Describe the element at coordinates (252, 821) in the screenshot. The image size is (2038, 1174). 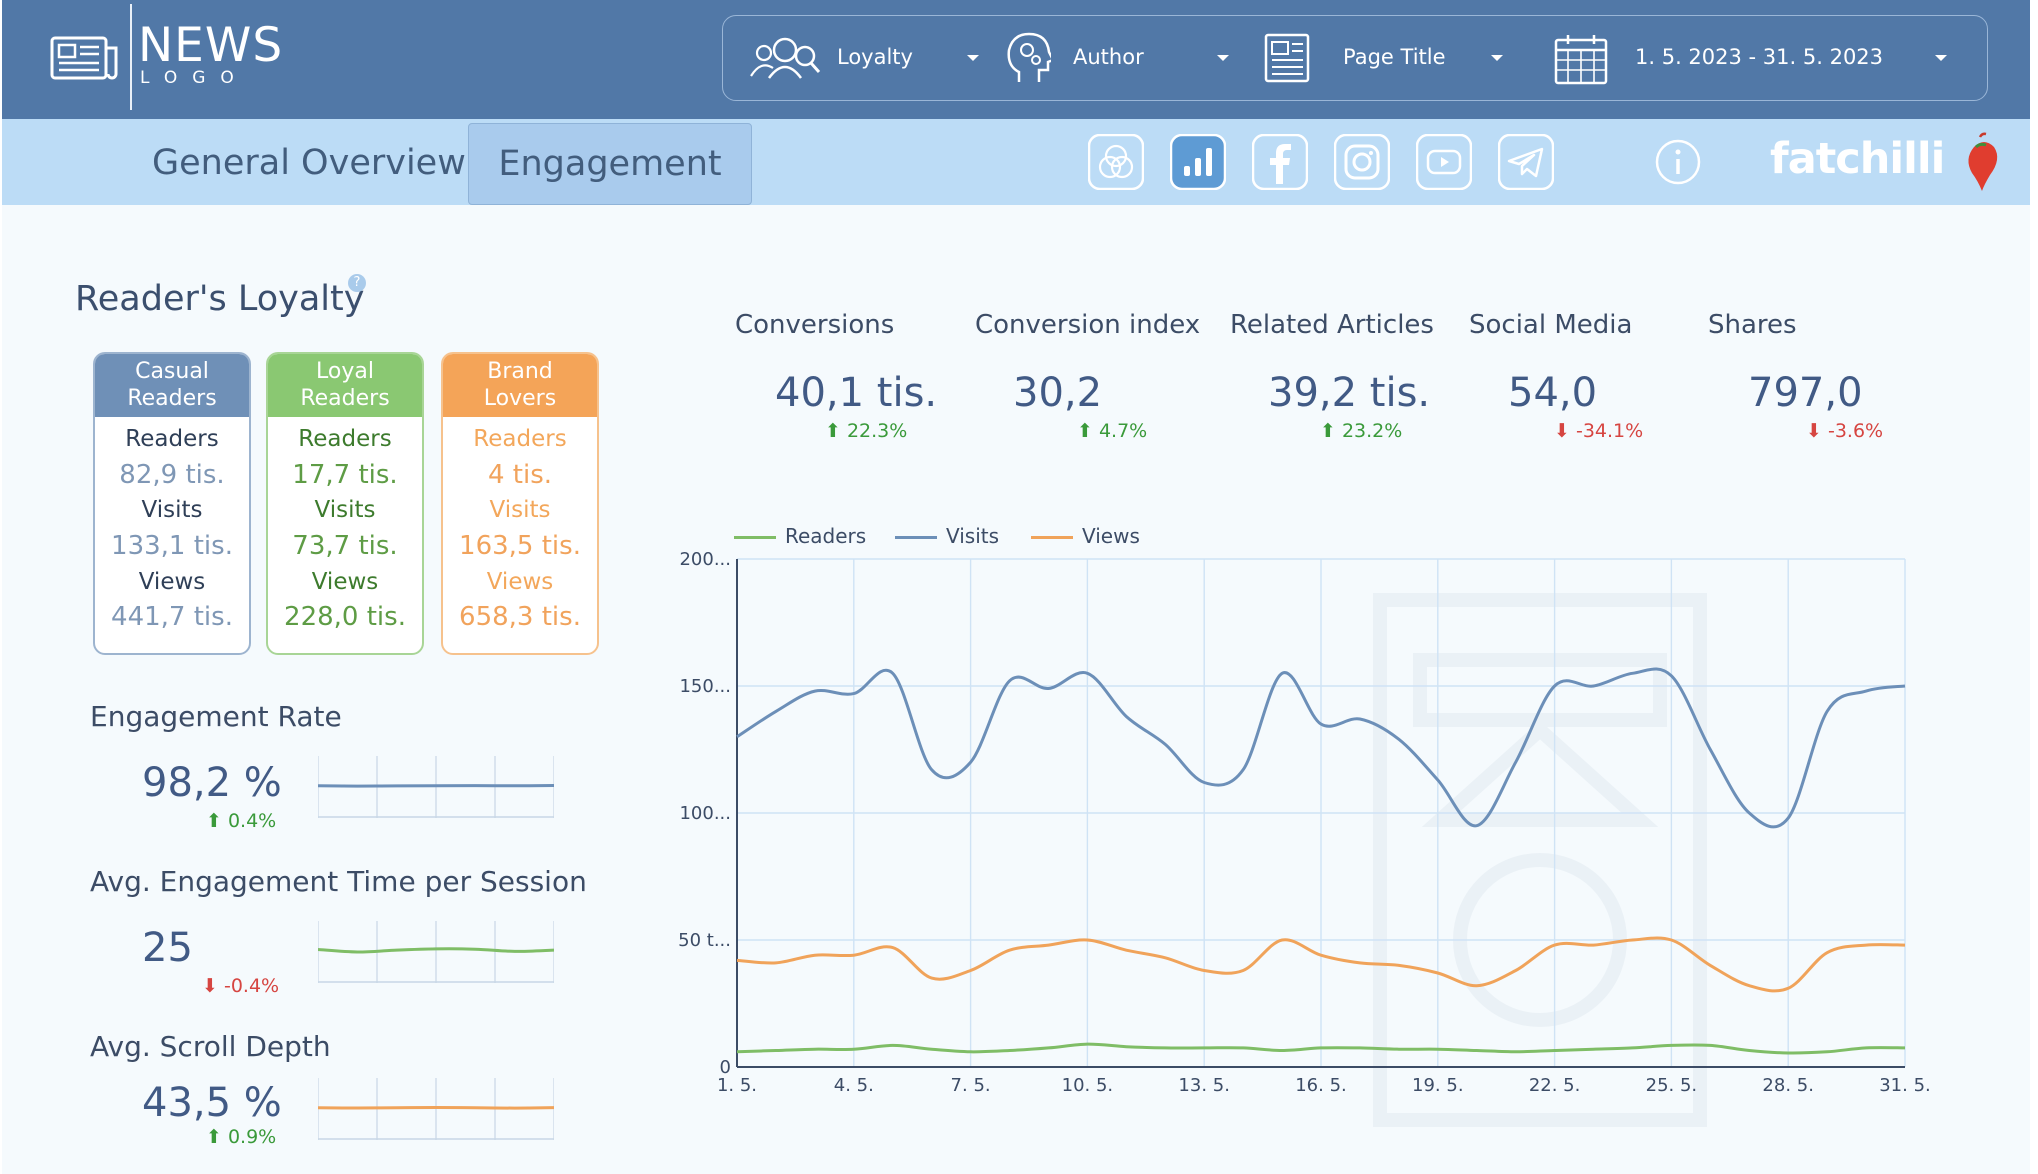
I see `delta-text: 0.4%` at that location.